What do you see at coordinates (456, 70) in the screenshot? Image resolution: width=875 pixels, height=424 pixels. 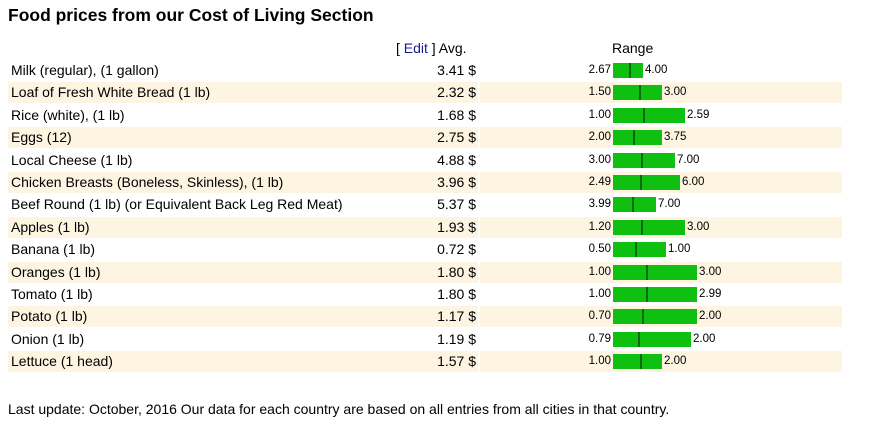 I see `item-avg-price: 3.41 $` at bounding box center [456, 70].